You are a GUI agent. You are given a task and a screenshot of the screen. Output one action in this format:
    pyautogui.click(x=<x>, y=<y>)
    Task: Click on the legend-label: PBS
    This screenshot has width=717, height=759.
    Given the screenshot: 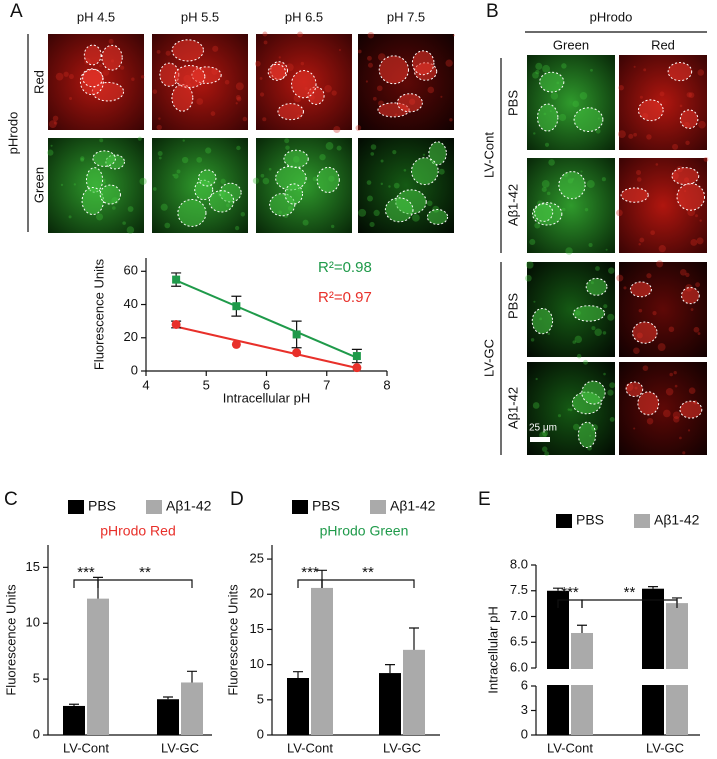 What is the action you would take?
    pyautogui.click(x=326, y=506)
    